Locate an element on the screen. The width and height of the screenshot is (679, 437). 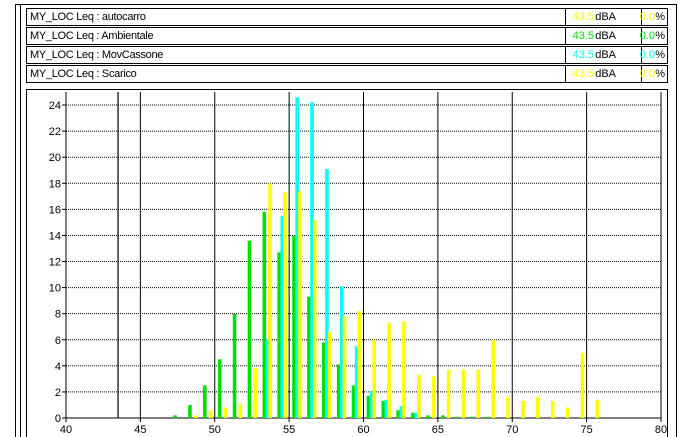
left-border-line is located at coordinates (15, 220).